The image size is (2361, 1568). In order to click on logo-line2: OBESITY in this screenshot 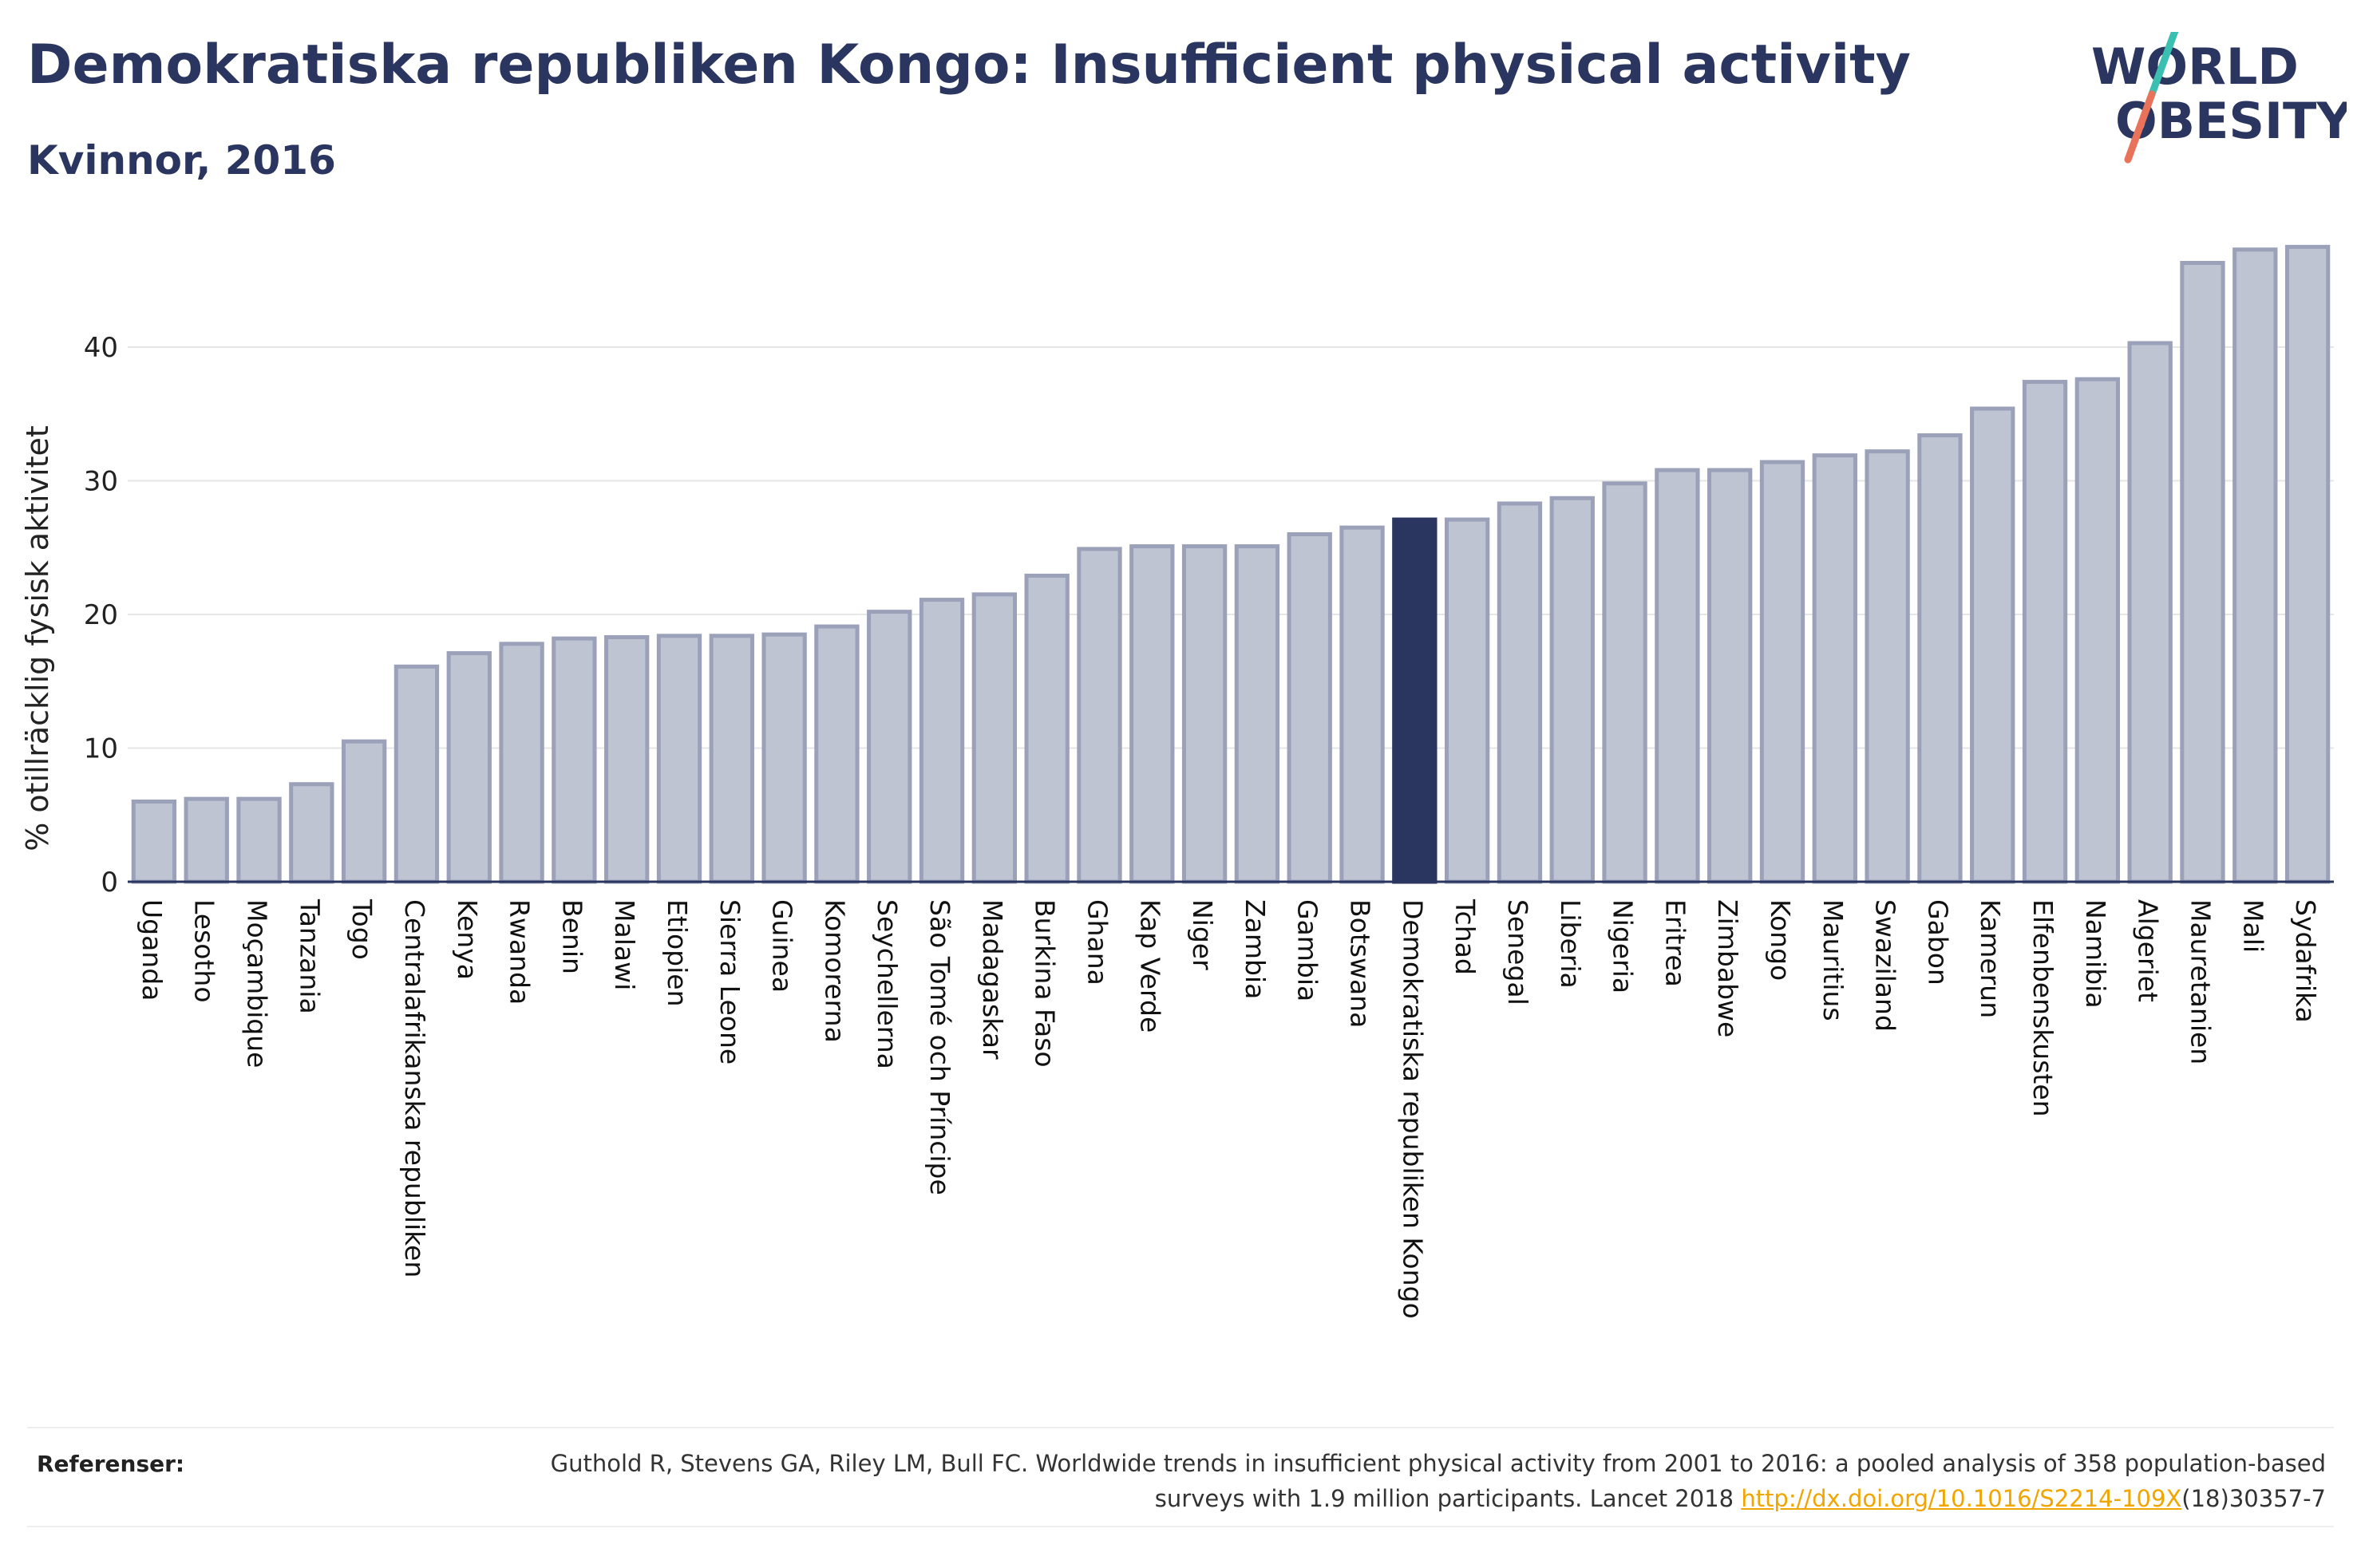, I will do `click(2231, 121)`.